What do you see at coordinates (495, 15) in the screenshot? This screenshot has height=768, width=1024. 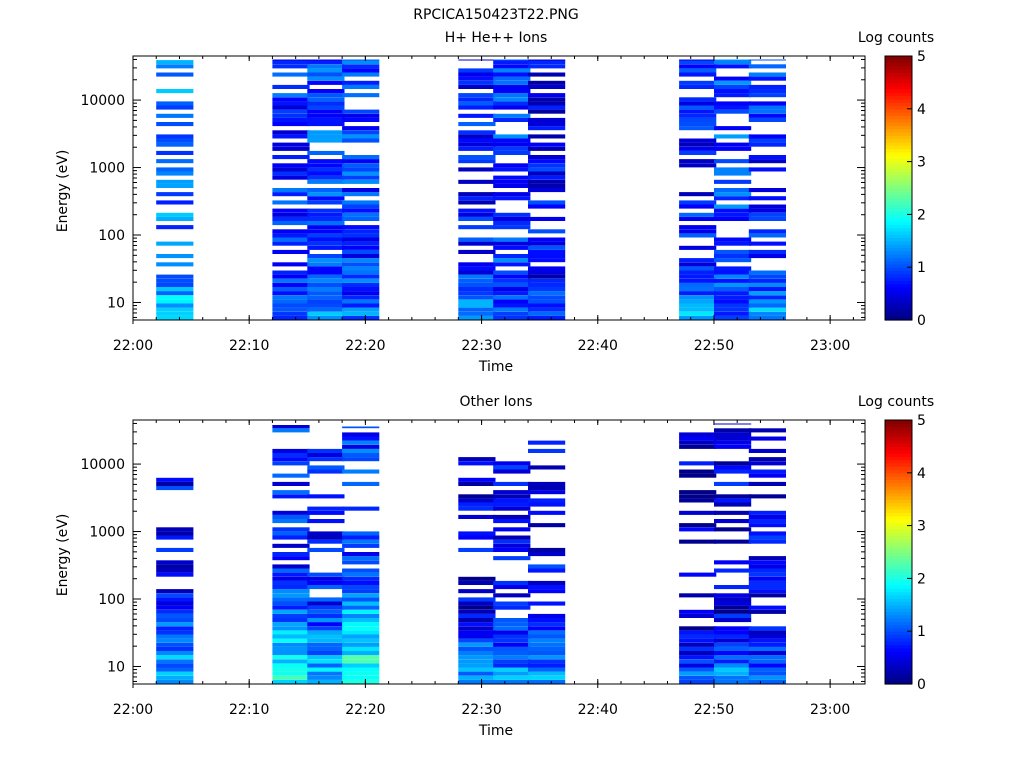 I see `figure-title: RPCICA150423T22.PNG` at bounding box center [495, 15].